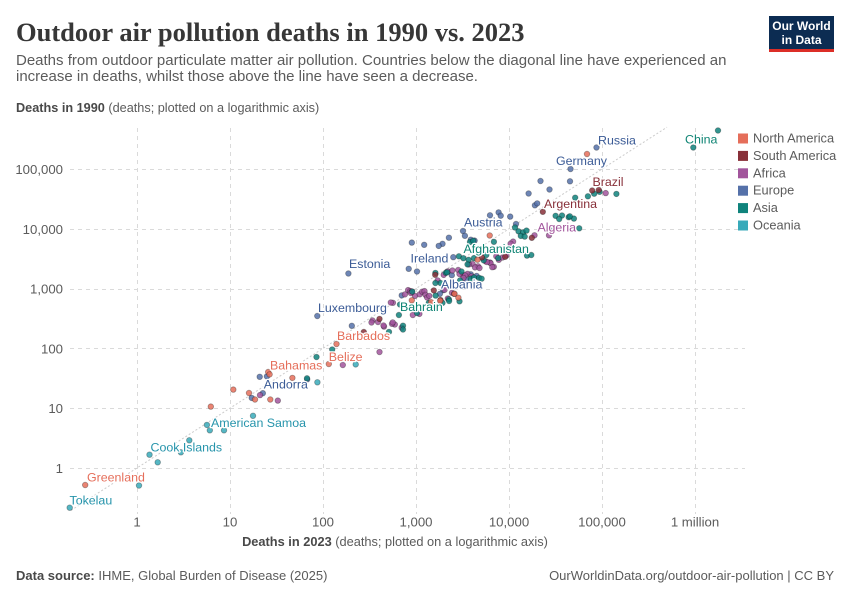  What do you see at coordinates (461, 285) in the screenshot?
I see `svg-text: Albania` at bounding box center [461, 285].